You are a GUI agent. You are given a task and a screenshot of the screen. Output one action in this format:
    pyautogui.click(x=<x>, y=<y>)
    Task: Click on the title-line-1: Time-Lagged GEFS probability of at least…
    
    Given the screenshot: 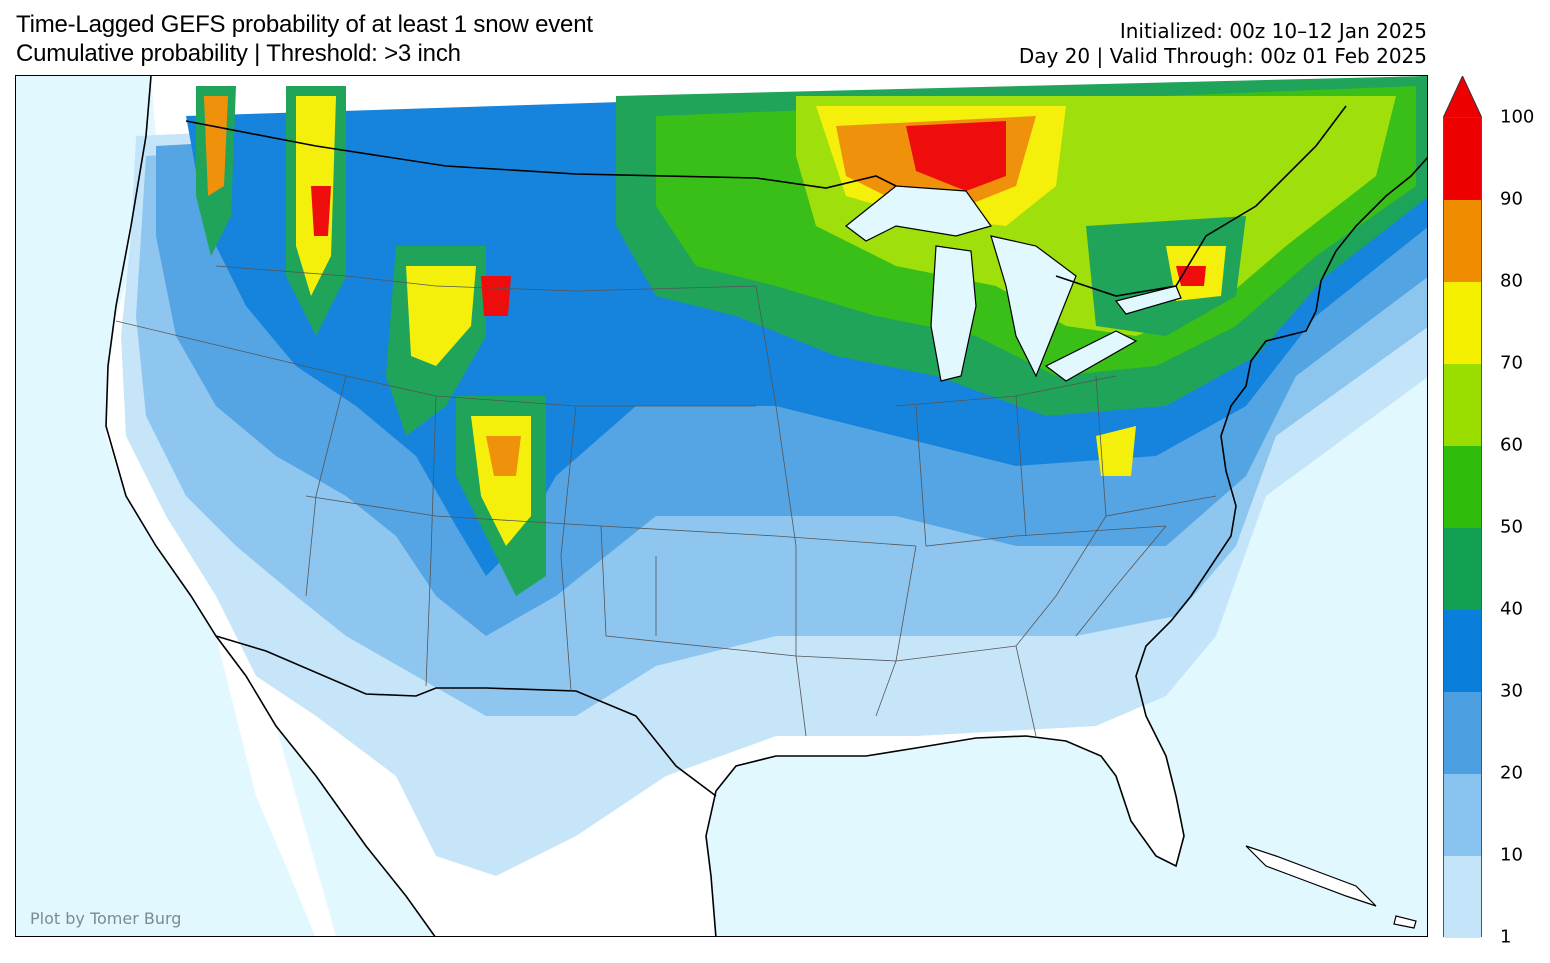 What is the action you would take?
    pyautogui.click(x=304, y=24)
    